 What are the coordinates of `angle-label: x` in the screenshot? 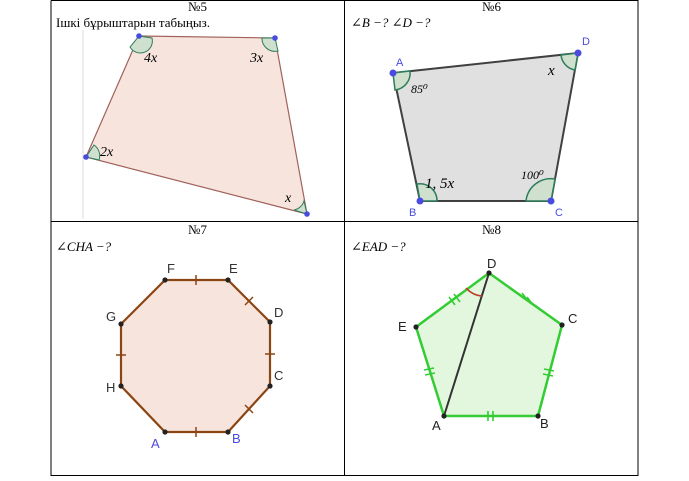 It's located at (288, 198).